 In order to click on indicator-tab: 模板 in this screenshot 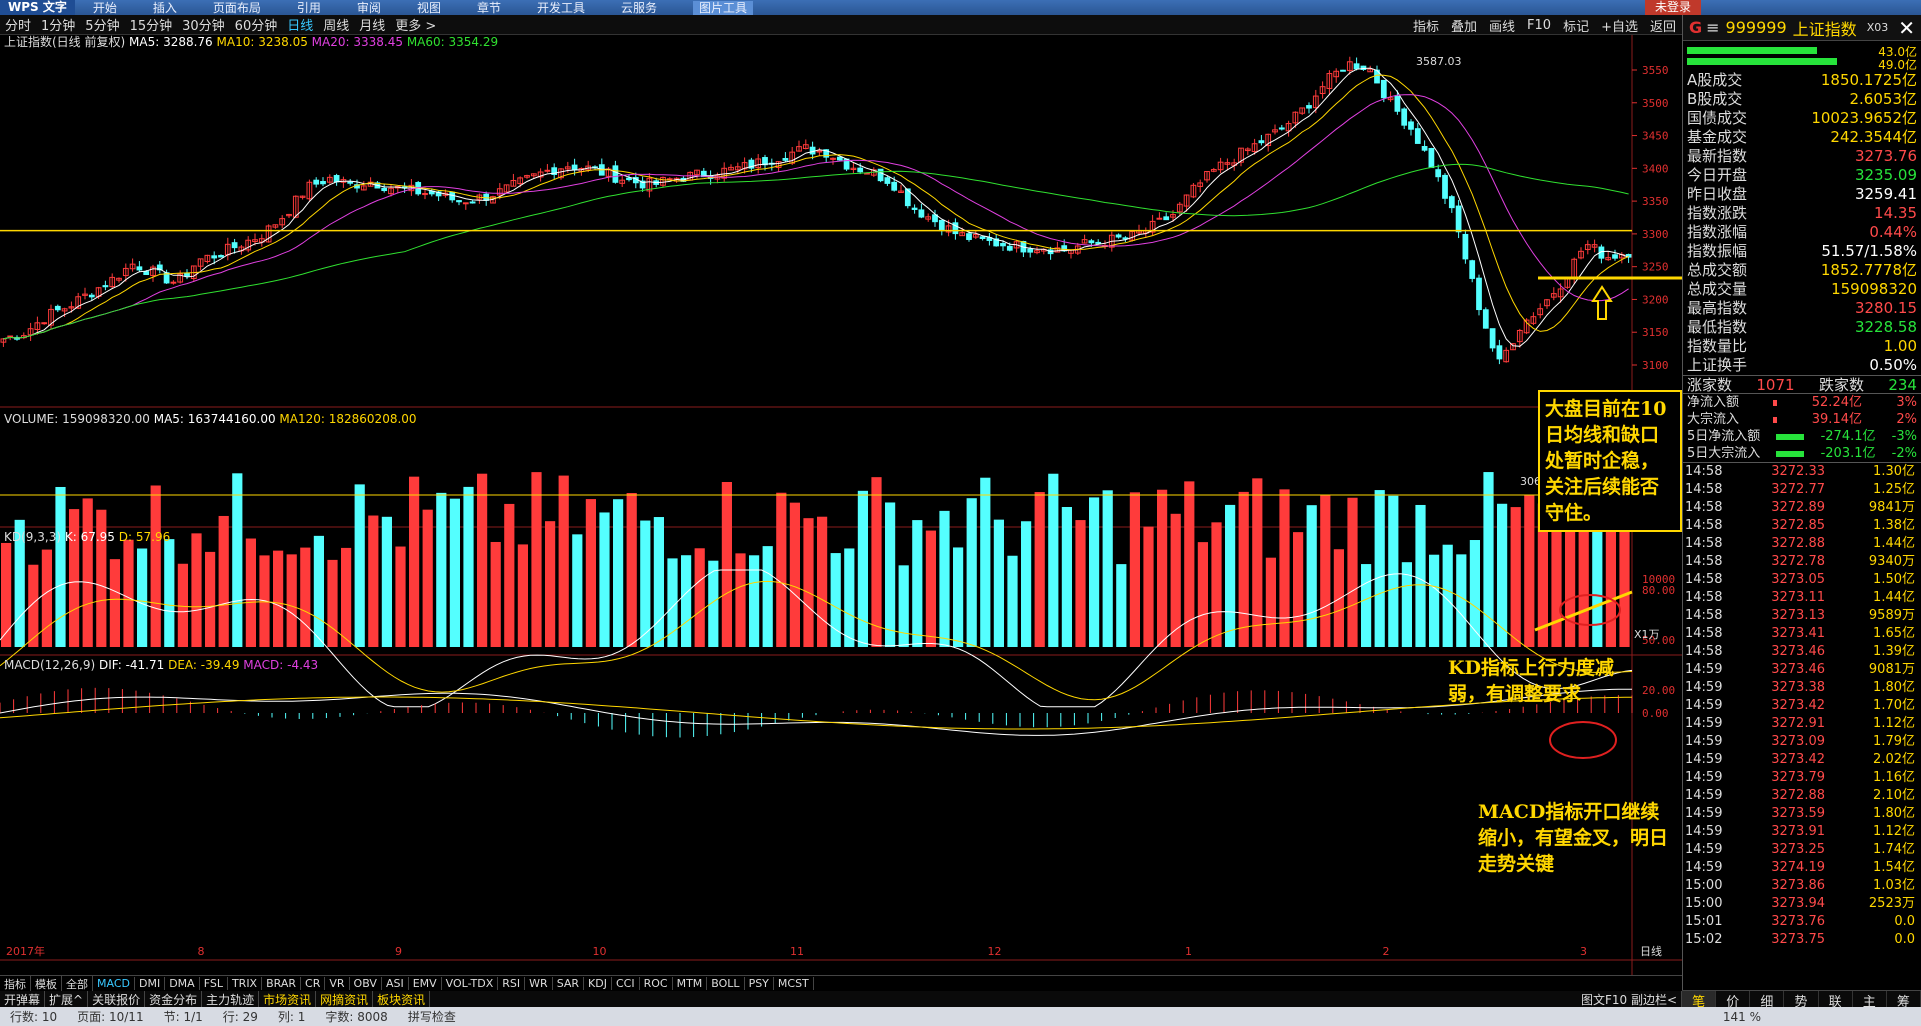, I will do `click(46, 983)`.